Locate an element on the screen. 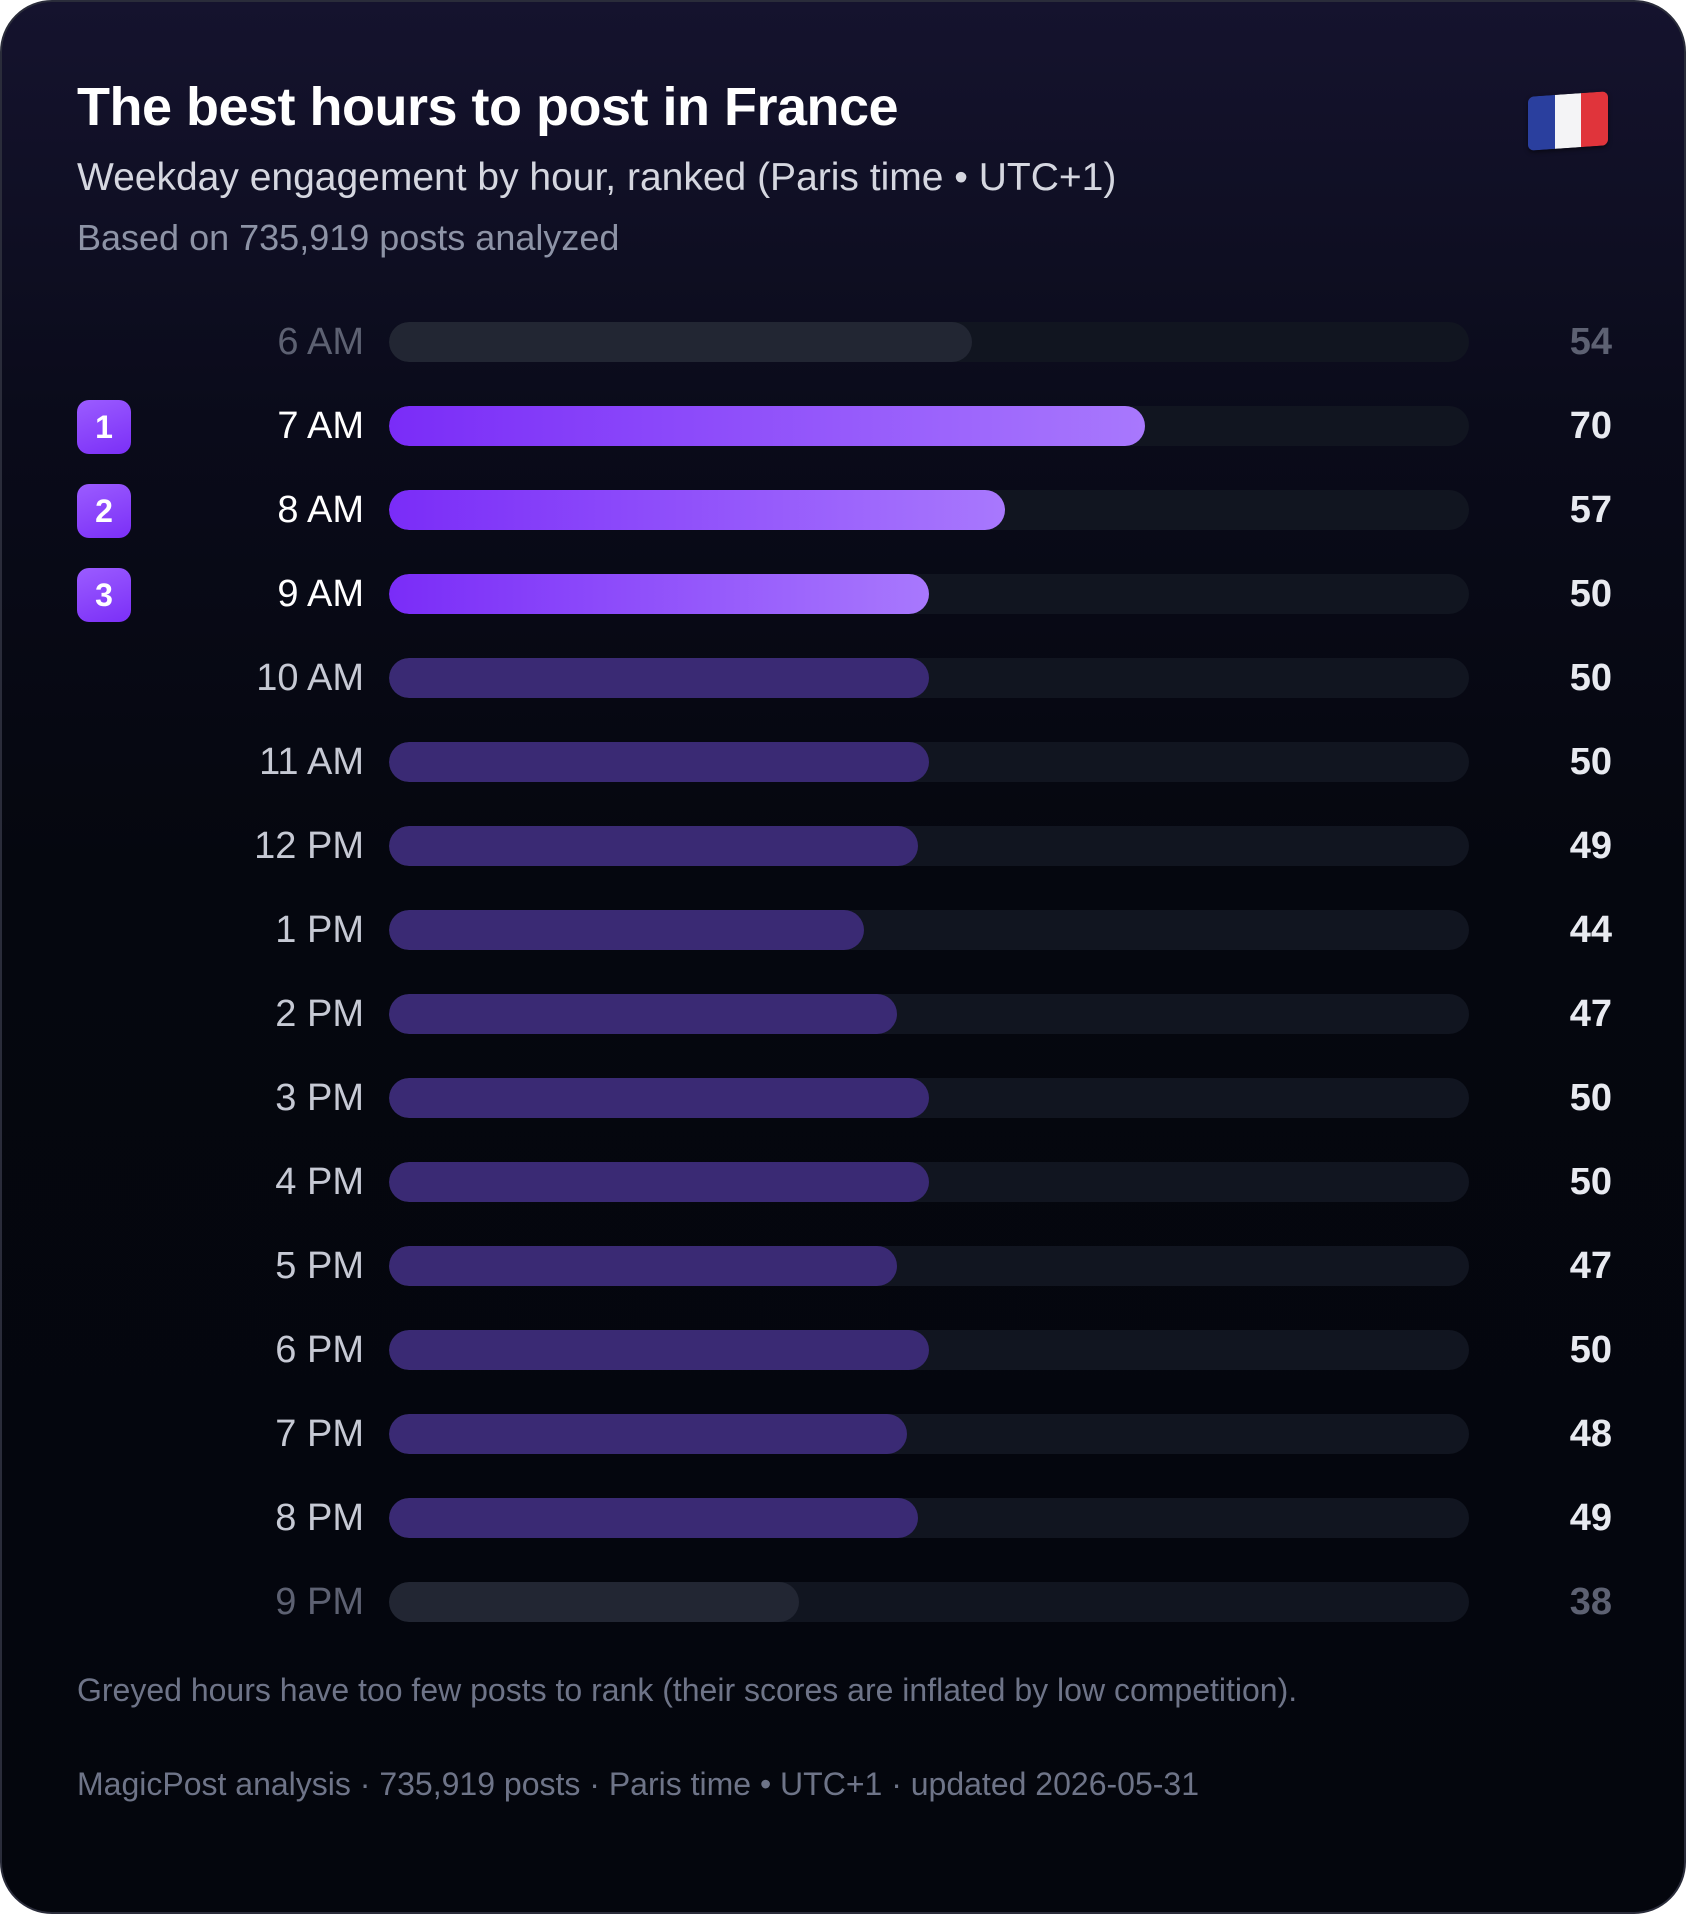 The image size is (1686, 1914). bar-row: 11 AM 50 is located at coordinates (843, 762).